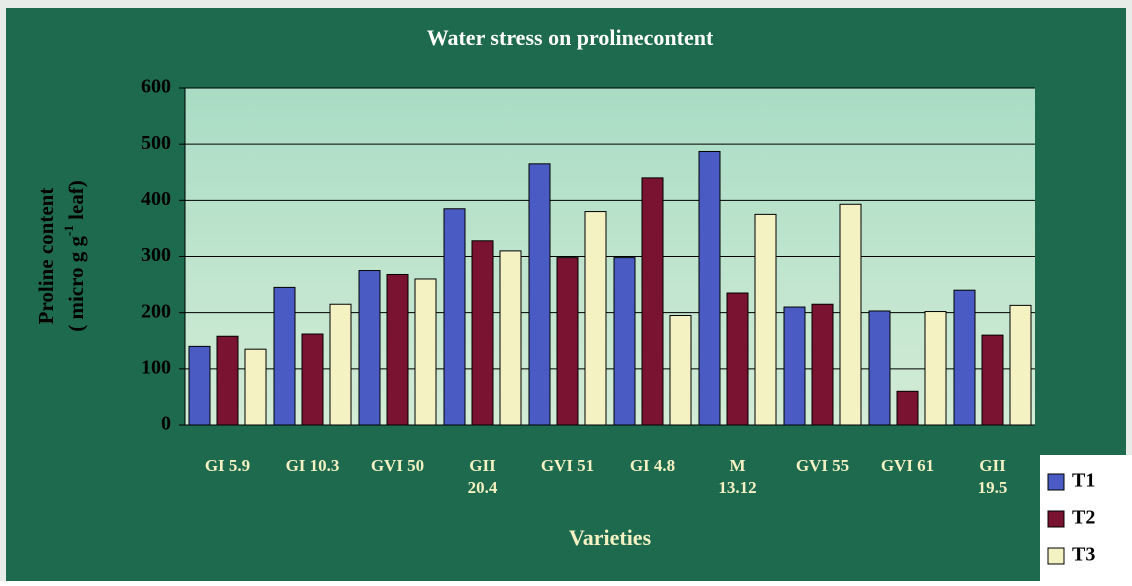 The width and height of the screenshot is (1132, 586). What do you see at coordinates (570, 37) in the screenshot?
I see `chart-title: Water stress on prolinecontent` at bounding box center [570, 37].